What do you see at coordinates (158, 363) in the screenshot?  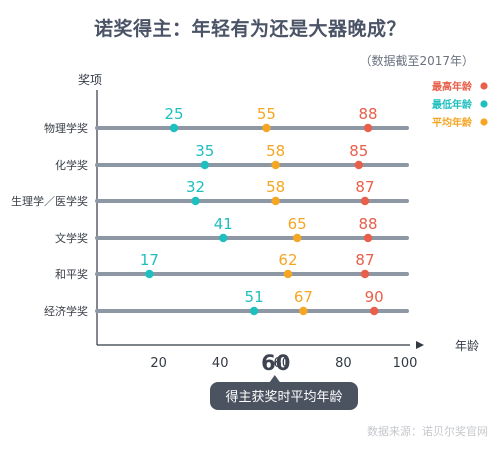 I see `x-tick-label: 20` at bounding box center [158, 363].